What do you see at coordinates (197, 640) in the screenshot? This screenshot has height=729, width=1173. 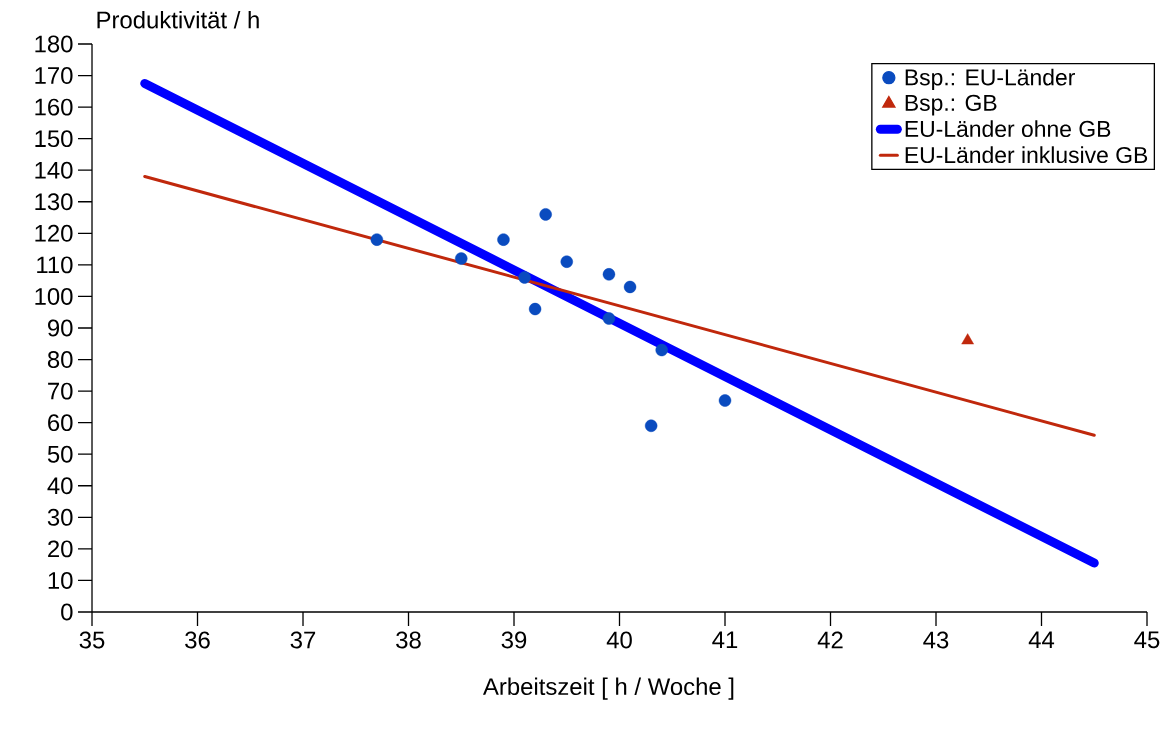 I see `x-tick-label: 36` at bounding box center [197, 640].